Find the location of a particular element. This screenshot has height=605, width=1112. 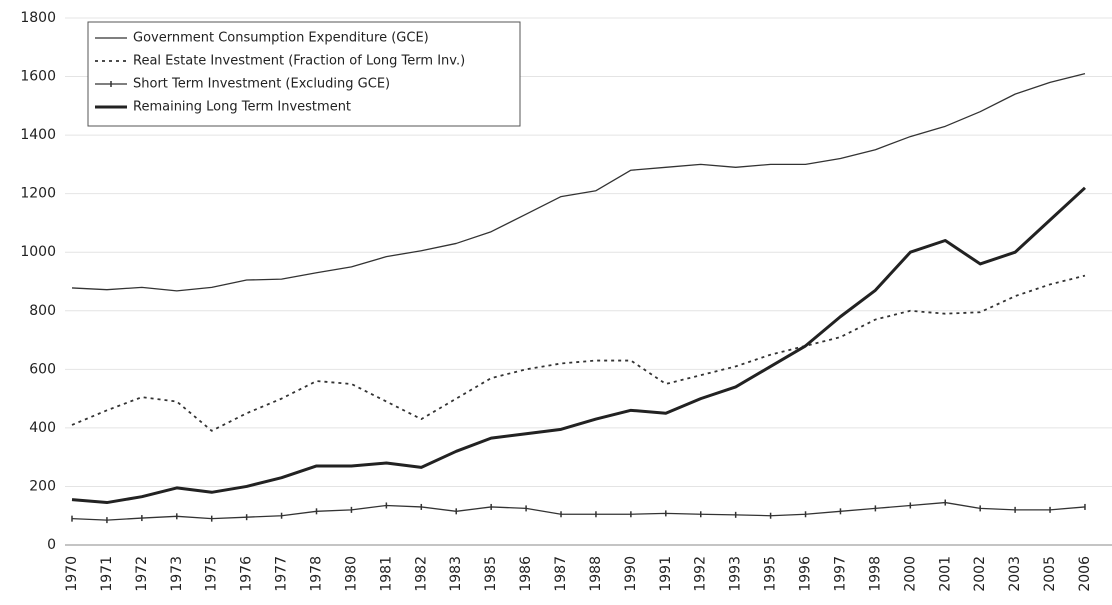

x-tick-label: 1996 is located at coordinates (806, 574).